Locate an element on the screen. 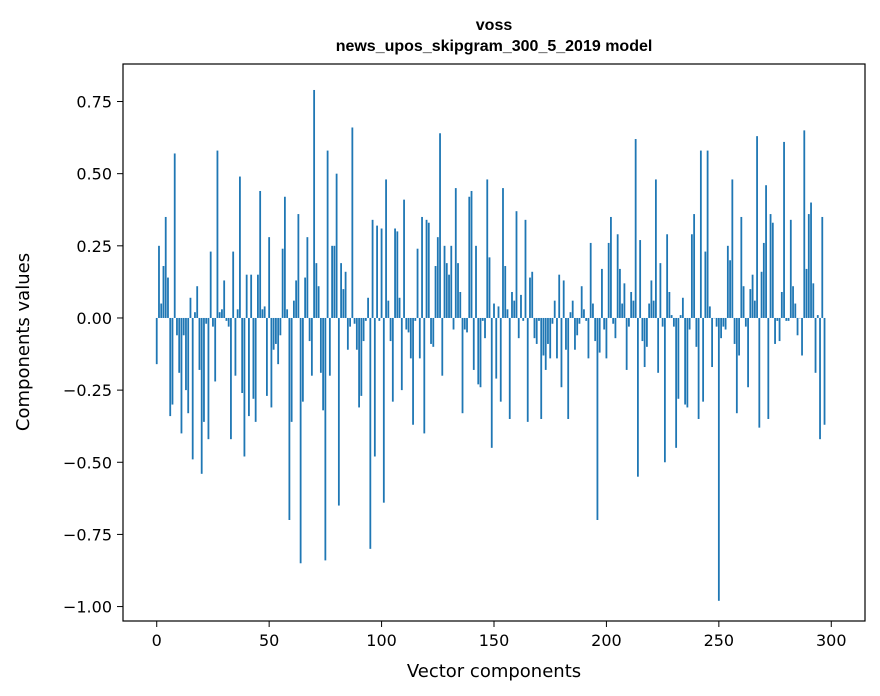 This screenshot has height=696, width=880. x-axis-ticks: 0 50 100 150 200 250 300 is located at coordinates (499, 635).